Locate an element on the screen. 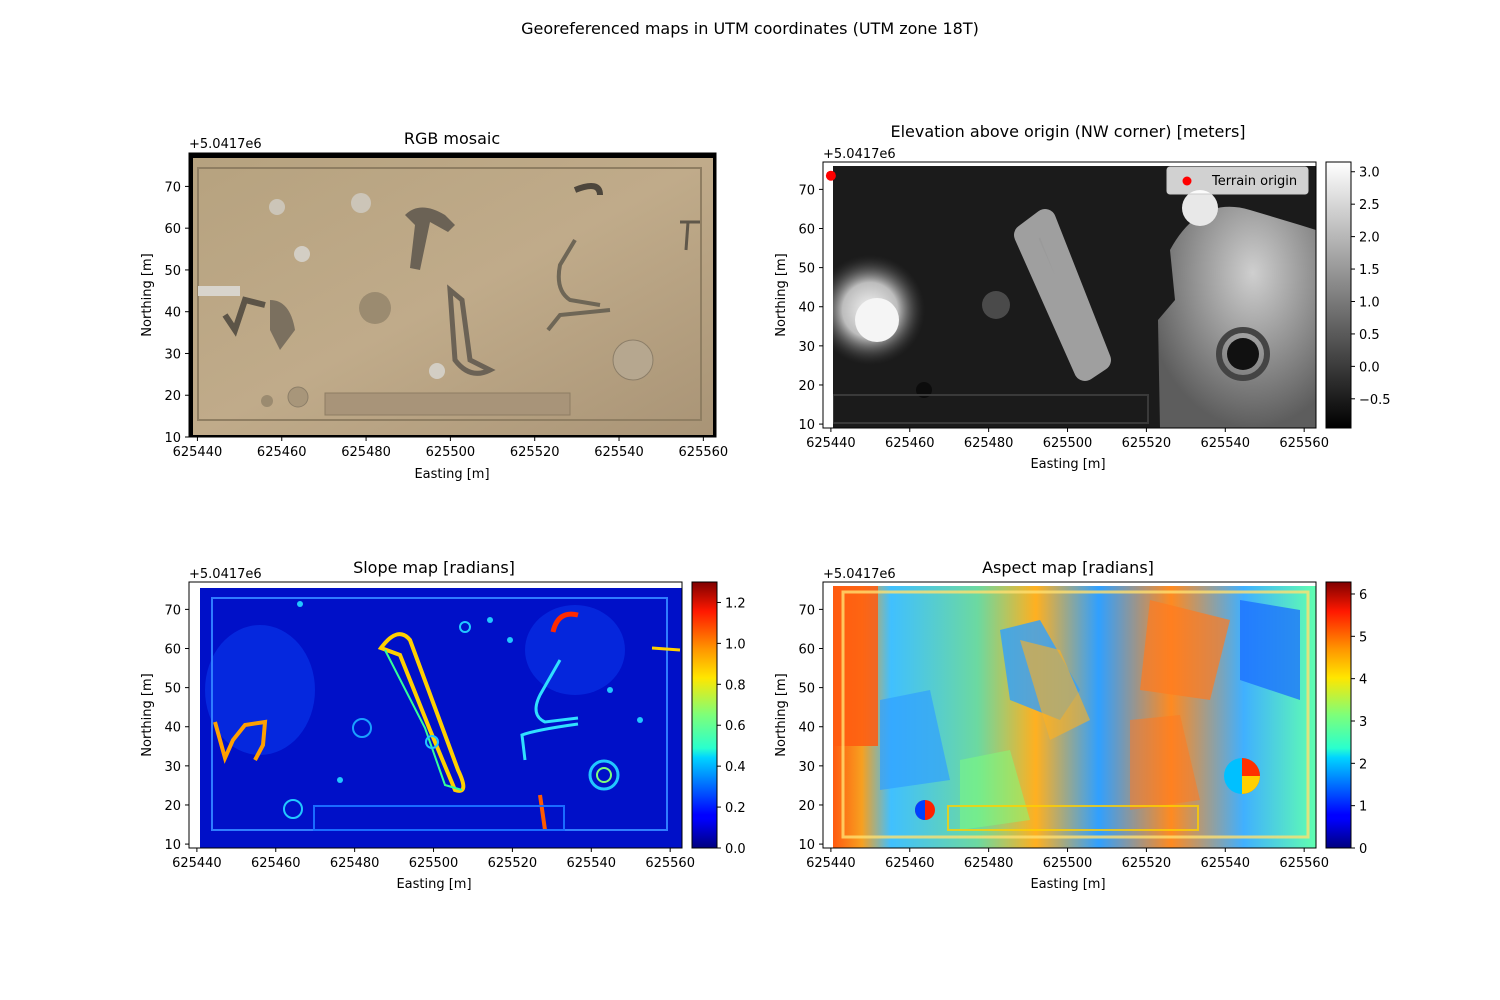 The width and height of the screenshot is (1500, 1000). aspect-frame is located at coordinates (1069, 715).